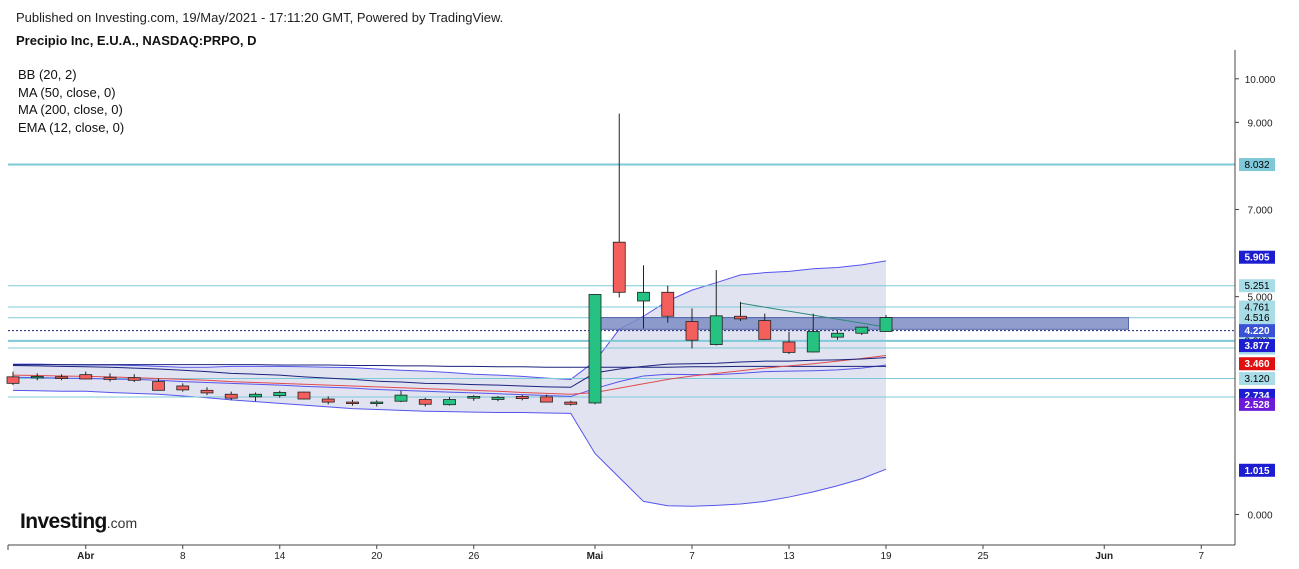 This screenshot has width=1299, height=569. I want to click on price-tag: 5.905, so click(1256, 258).